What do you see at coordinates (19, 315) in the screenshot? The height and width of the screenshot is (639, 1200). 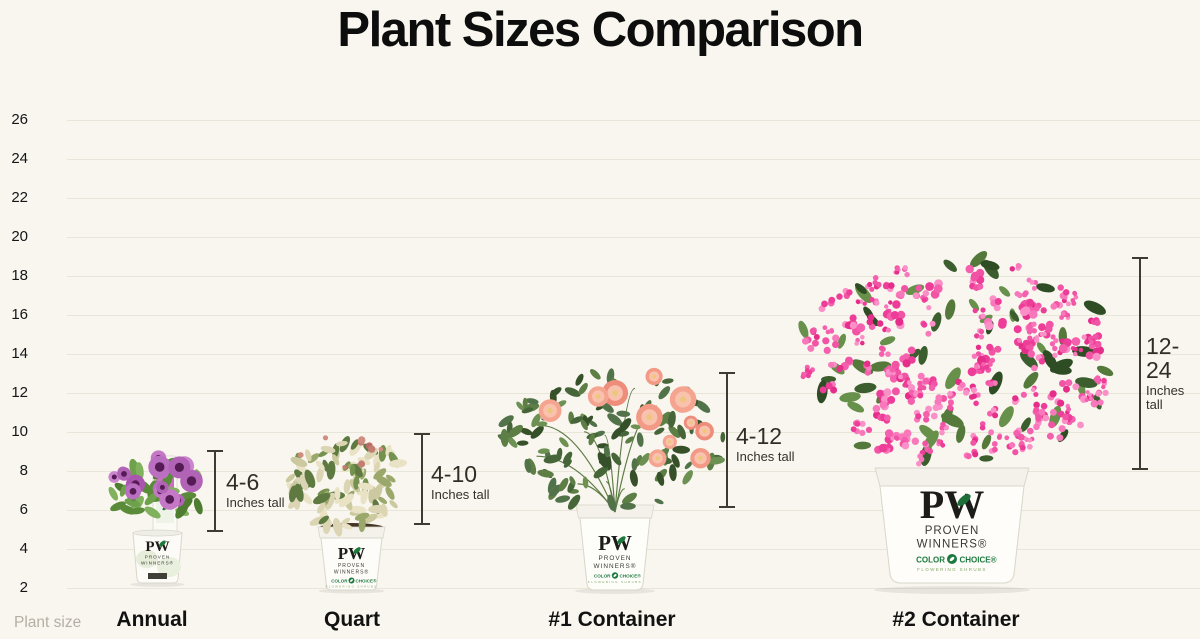 I see `y-tick-label: 16` at bounding box center [19, 315].